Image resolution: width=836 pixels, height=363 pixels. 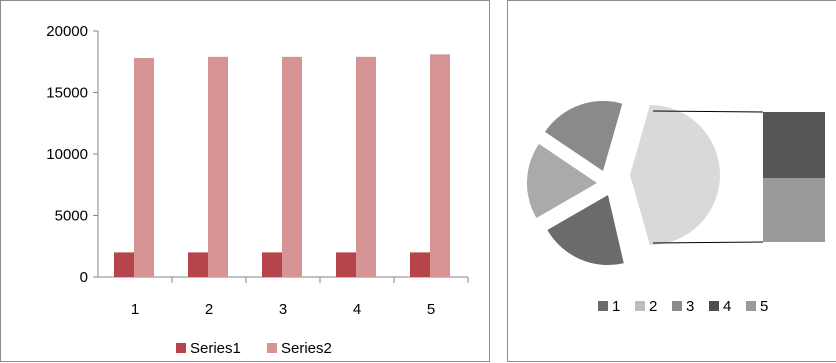 I want to click on legend-swatch-series1, so click(x=181, y=348).